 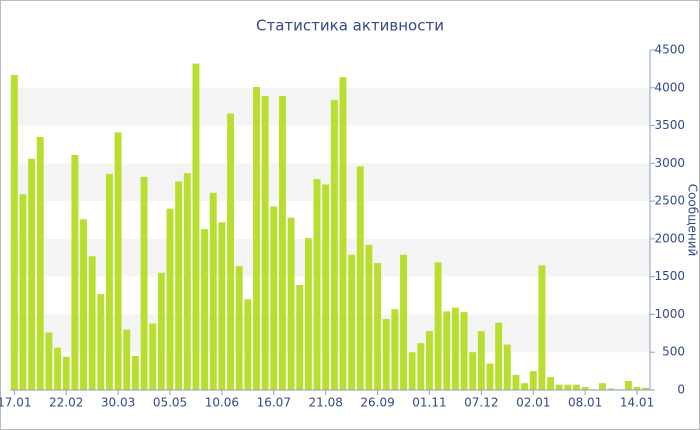 I want to click on y-tick-label: 4000, so click(x=669, y=87).